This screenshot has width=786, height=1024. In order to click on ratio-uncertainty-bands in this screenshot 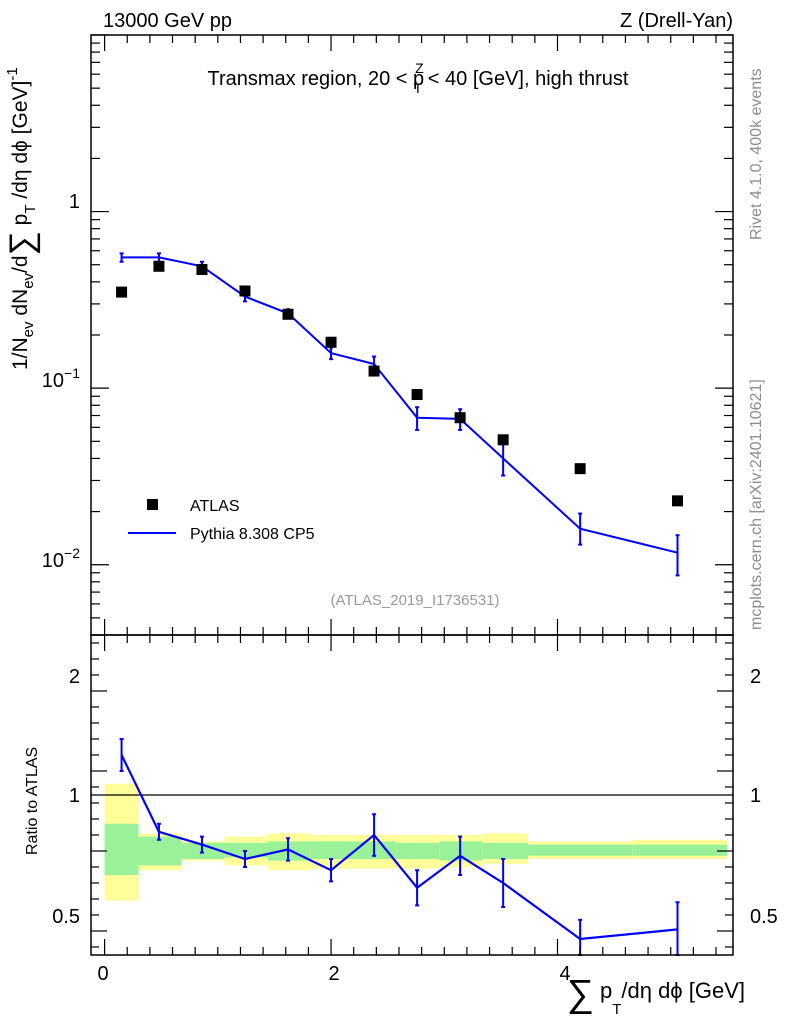, I will do `click(416, 842)`.